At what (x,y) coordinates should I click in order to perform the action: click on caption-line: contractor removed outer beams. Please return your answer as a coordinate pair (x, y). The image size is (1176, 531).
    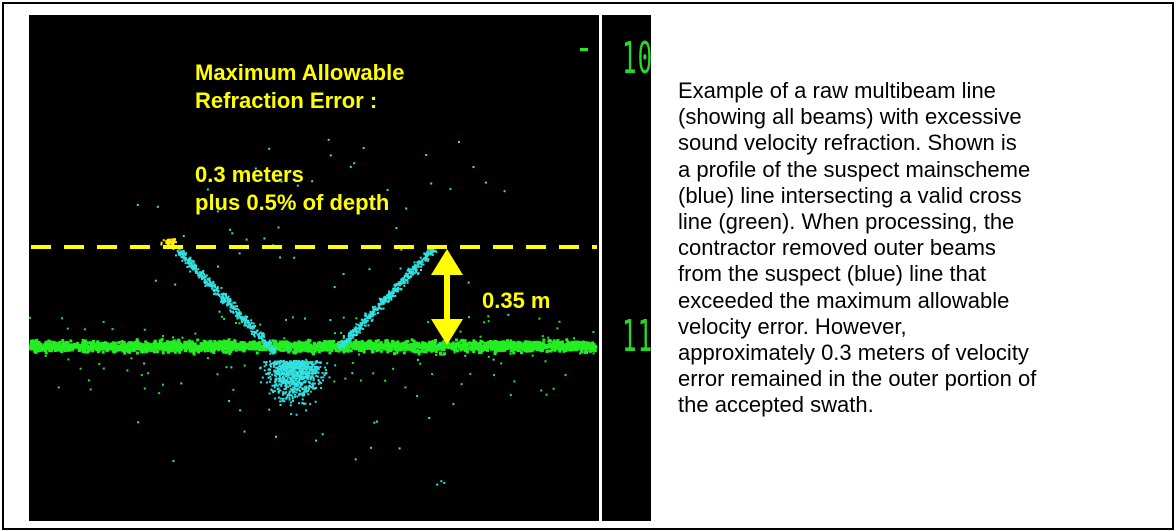
    Looking at the image, I should click on (837, 248).